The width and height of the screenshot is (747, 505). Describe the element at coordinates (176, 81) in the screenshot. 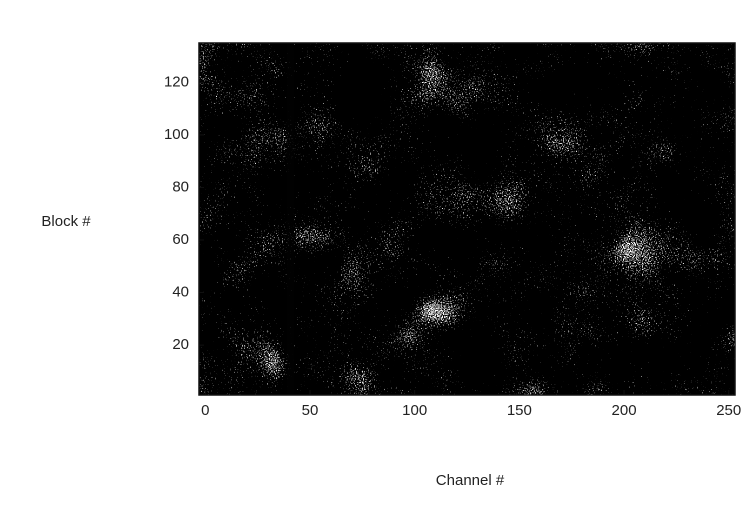

I see `y-tick-label: 120` at that location.